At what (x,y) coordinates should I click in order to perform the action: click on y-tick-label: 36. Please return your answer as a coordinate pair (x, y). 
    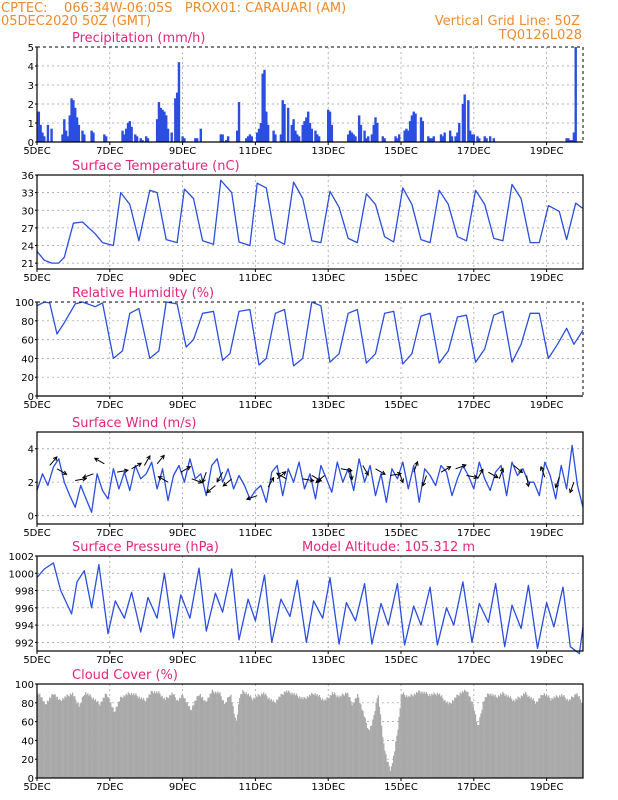
    Looking at the image, I should click on (27, 176).